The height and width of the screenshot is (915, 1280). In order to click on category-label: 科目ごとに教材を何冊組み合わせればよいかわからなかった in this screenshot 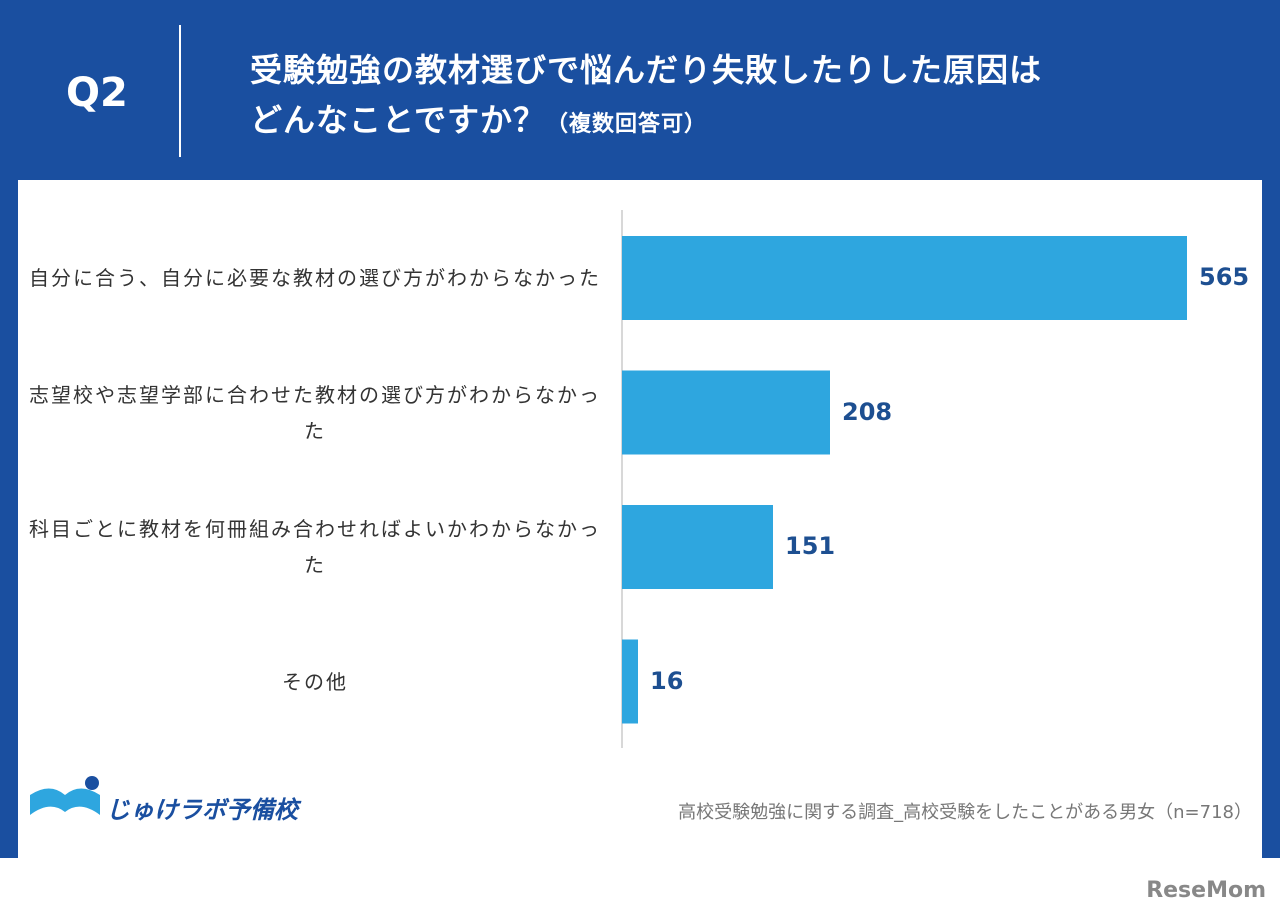, I will do `click(315, 547)`.